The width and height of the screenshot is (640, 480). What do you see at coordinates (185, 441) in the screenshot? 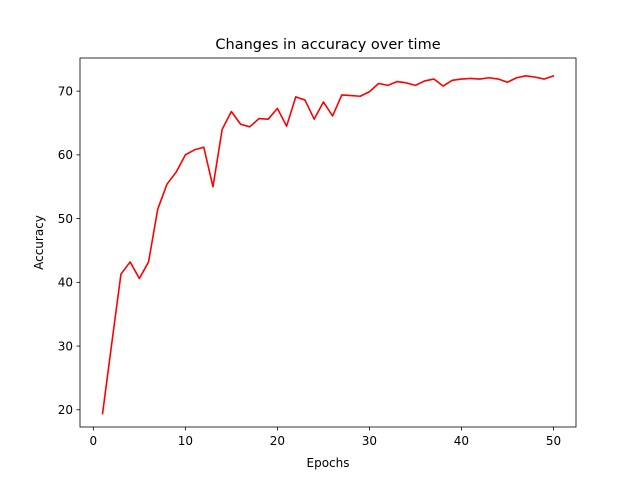
I see `x-tick-label: 10` at bounding box center [185, 441].